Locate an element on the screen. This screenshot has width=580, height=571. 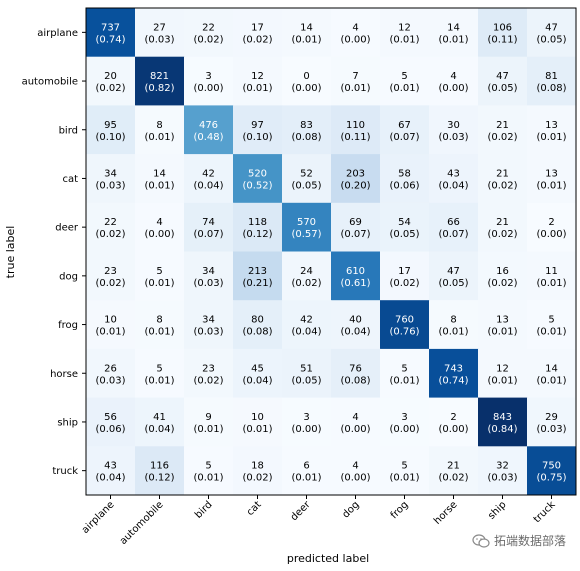
cell-normalized-label: (0.08) is located at coordinates (306, 137).